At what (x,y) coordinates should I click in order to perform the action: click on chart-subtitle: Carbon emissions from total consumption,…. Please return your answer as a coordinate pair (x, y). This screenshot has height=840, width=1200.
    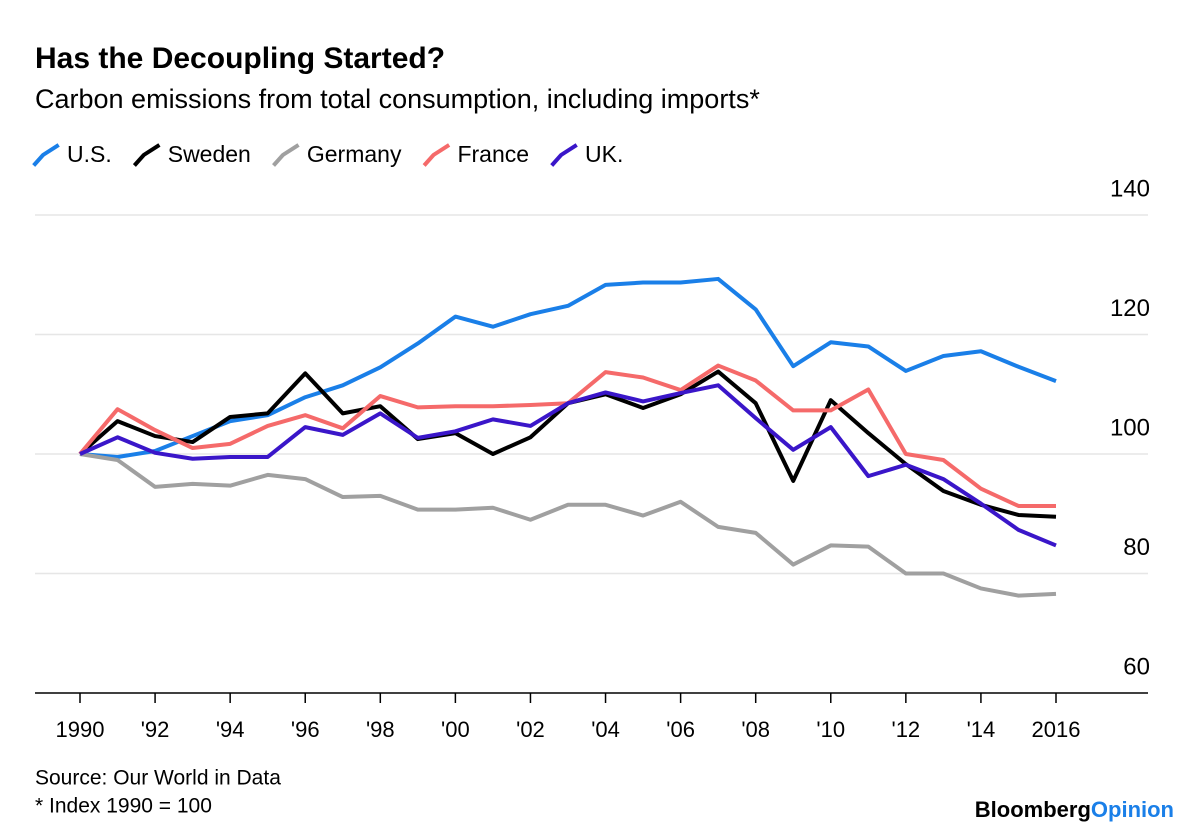
    Looking at the image, I should click on (397, 99).